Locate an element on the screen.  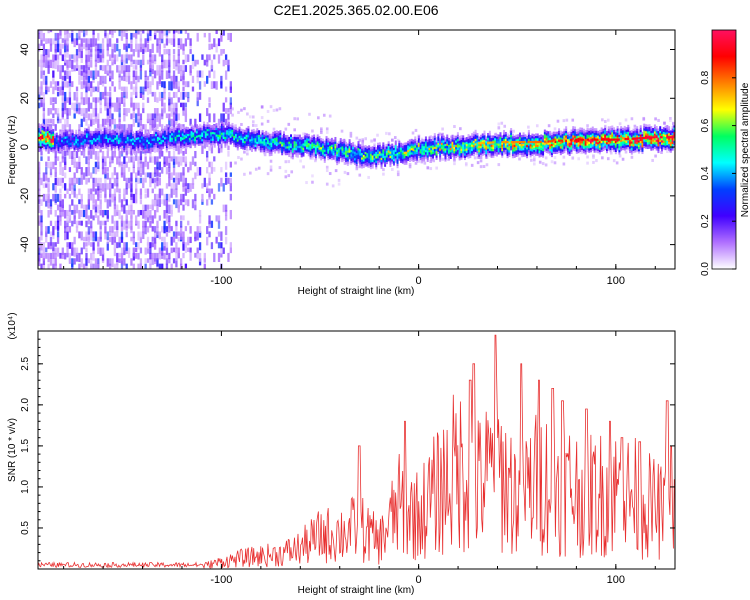
colorbar-label: Normalized spectral amplitude is located at coordinates (745, 149).